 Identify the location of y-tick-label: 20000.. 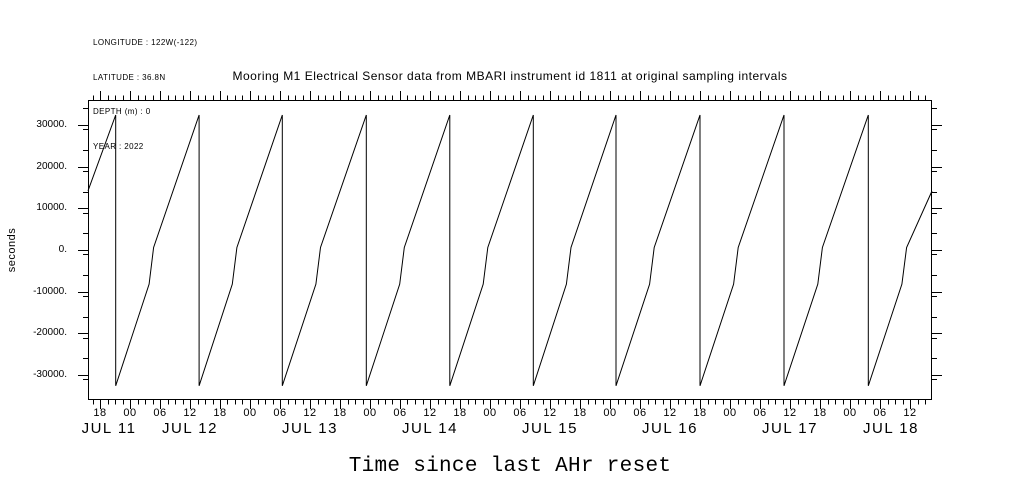
(51, 166).